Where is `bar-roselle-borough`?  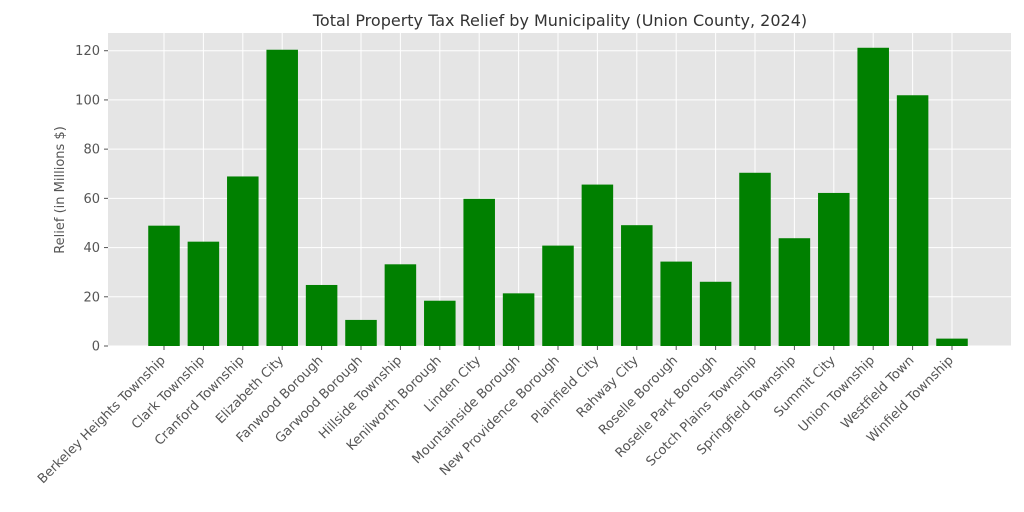
bar-roselle-borough is located at coordinates (676, 303).